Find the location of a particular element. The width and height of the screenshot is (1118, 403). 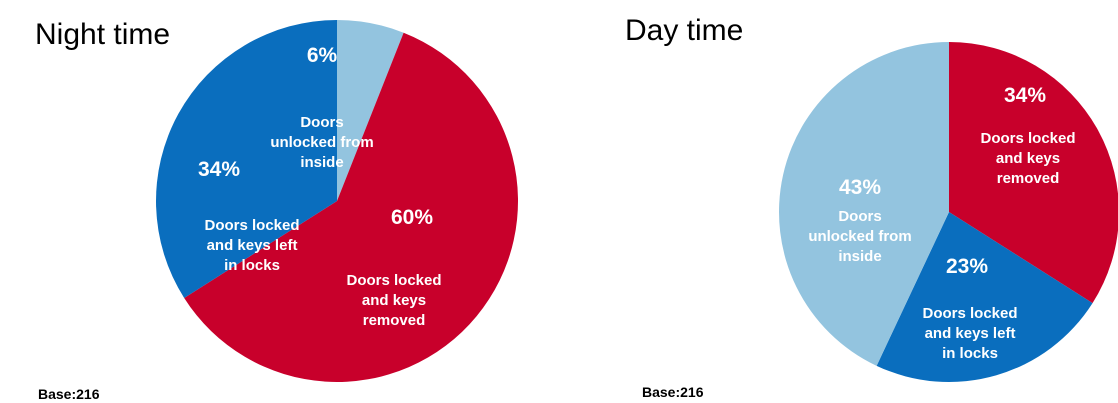

pie-slice-doors-locked-and-keys-removed is located at coordinates (1033, 173).